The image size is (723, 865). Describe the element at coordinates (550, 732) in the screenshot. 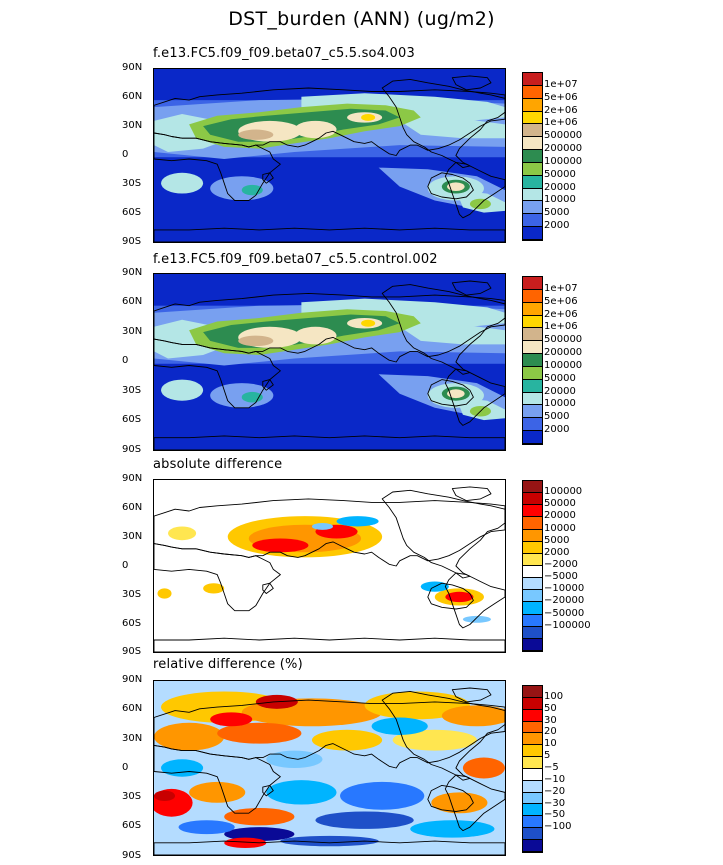

I see `legend-label: 20` at that location.